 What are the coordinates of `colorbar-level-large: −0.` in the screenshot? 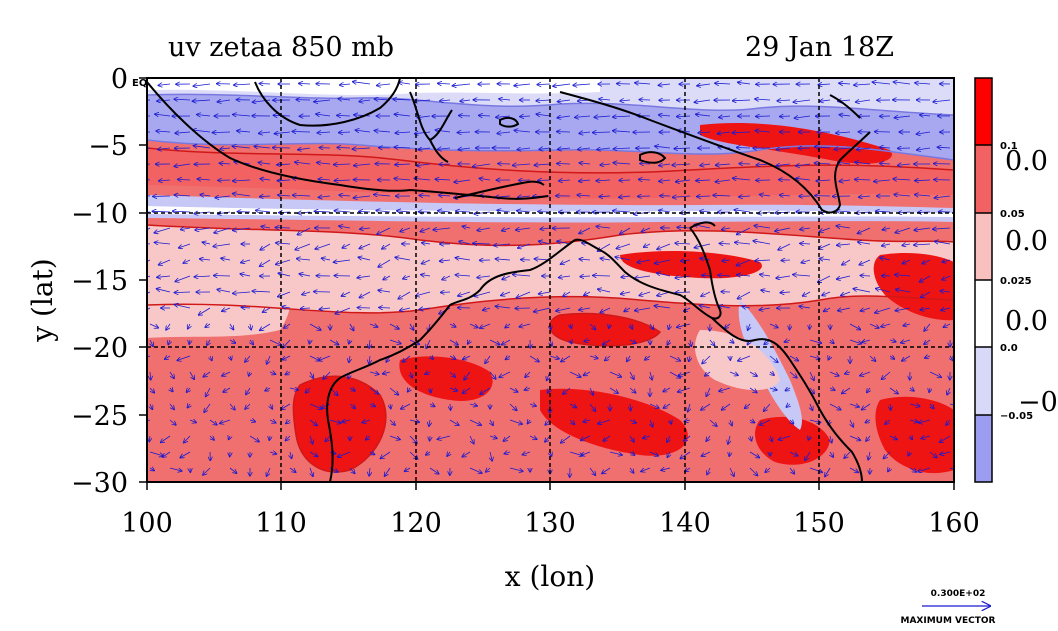 It's located at (1038, 402).